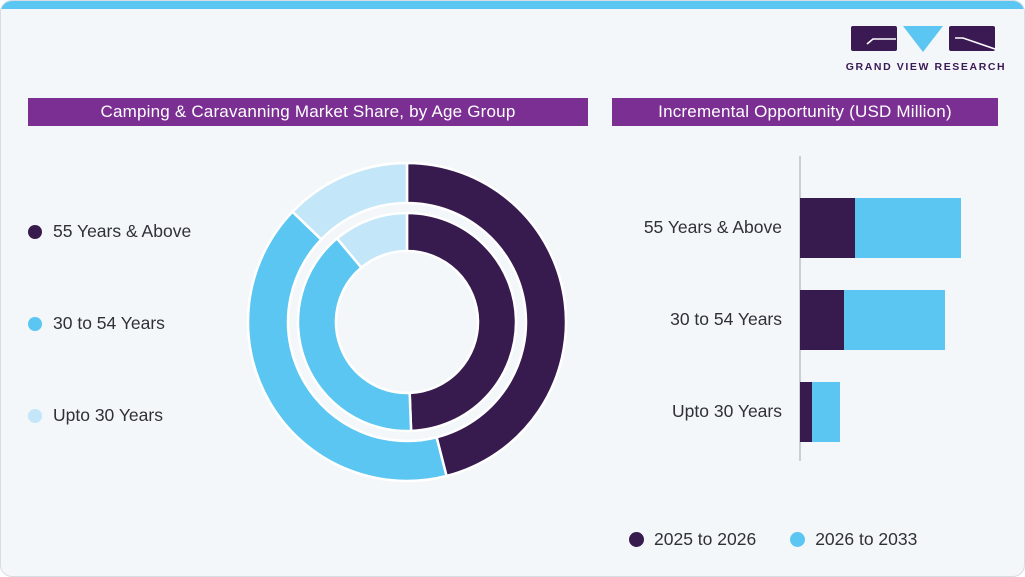  I want to click on legend-label: 30 to 54 Years, so click(109, 323).